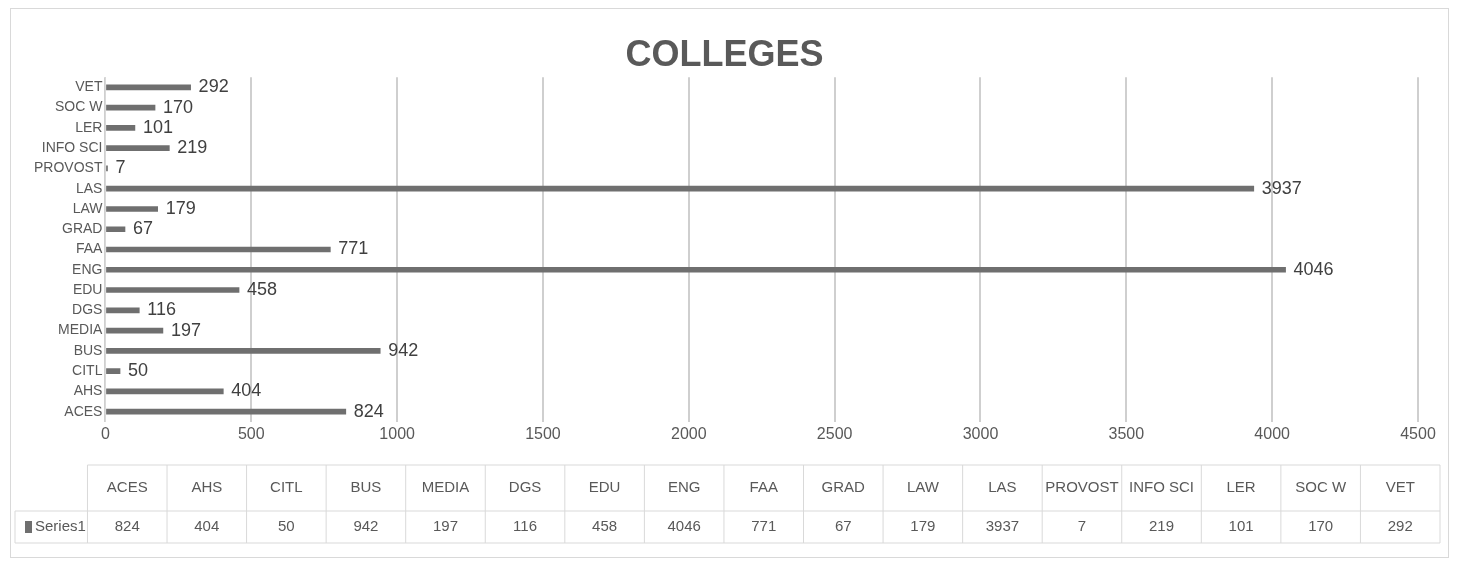 The width and height of the screenshot is (1457, 573). Describe the element at coordinates (1126, 433) in the screenshot. I see `x-tick-label: 3500` at that location.